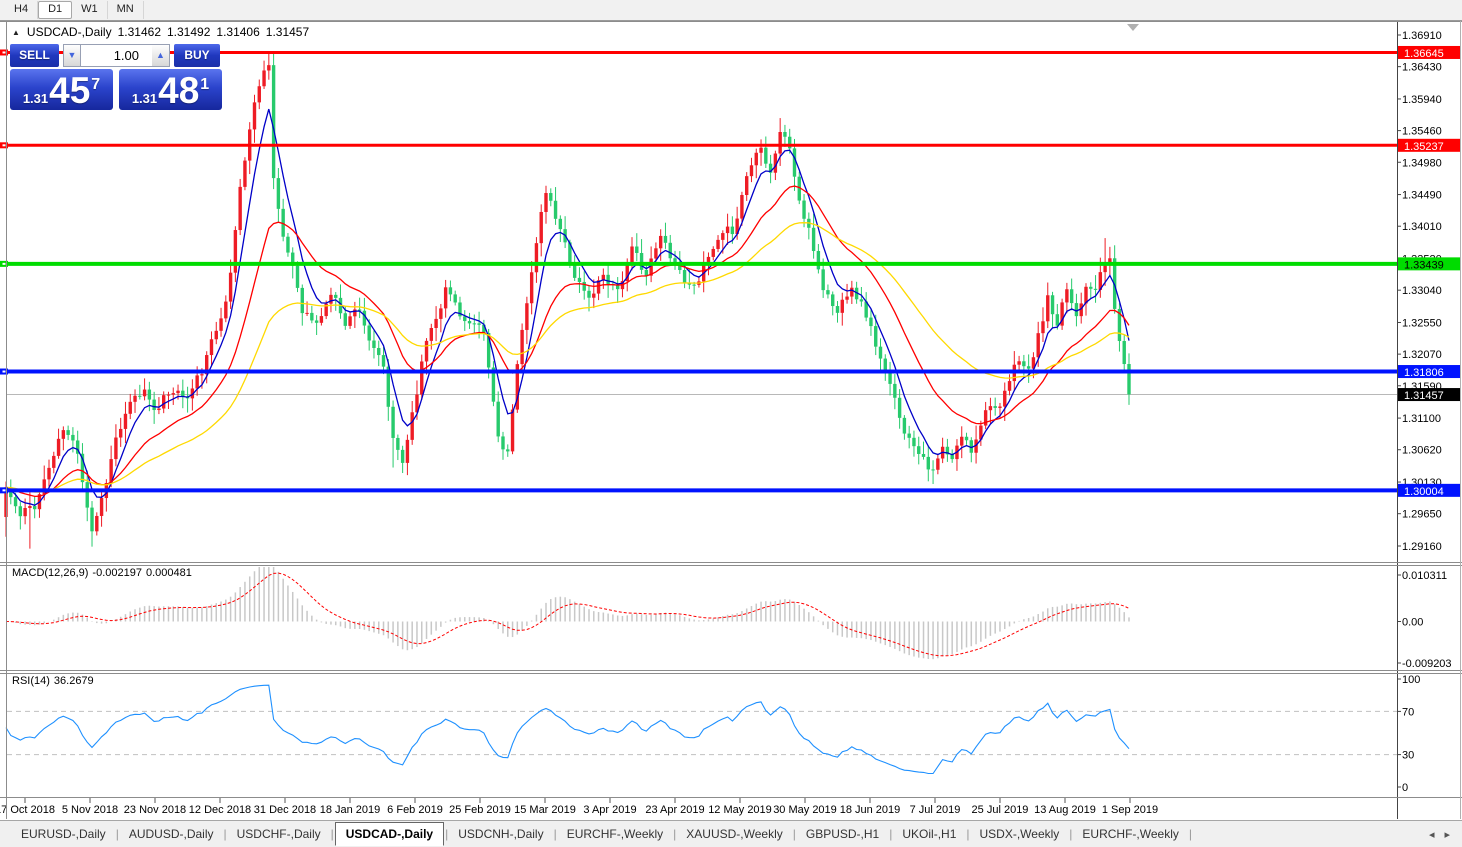  I want to click on svg-text: 12 May 2019, so click(740, 810).